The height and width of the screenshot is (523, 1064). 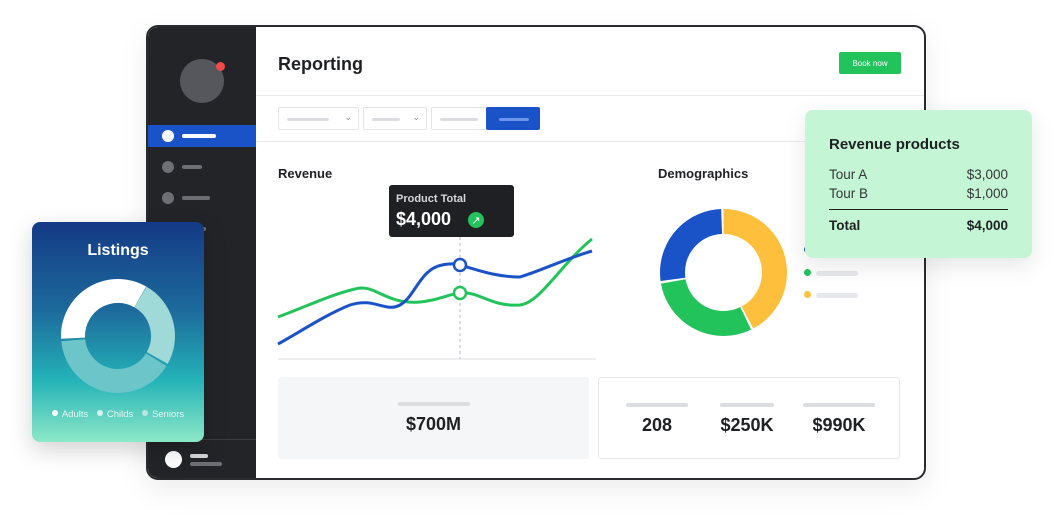 I want to click on stat-count: 208, so click(x=657, y=419).